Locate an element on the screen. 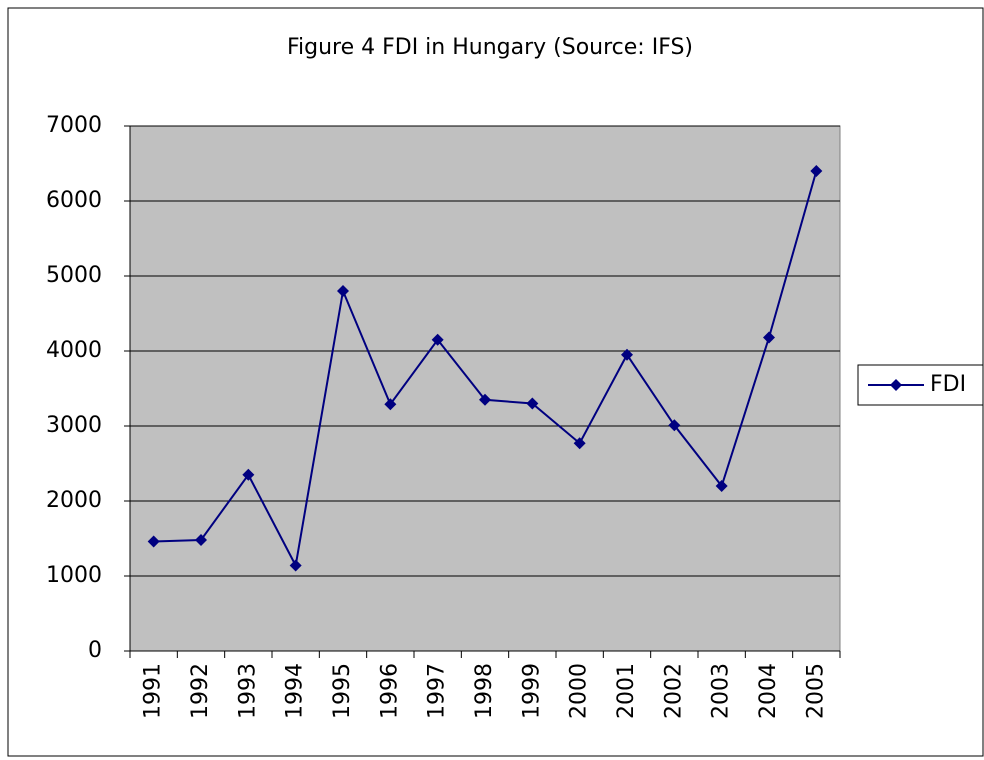 Image resolution: width=984 pixels, height=760 pixels. x-tick-label: 2001 is located at coordinates (626, 691).